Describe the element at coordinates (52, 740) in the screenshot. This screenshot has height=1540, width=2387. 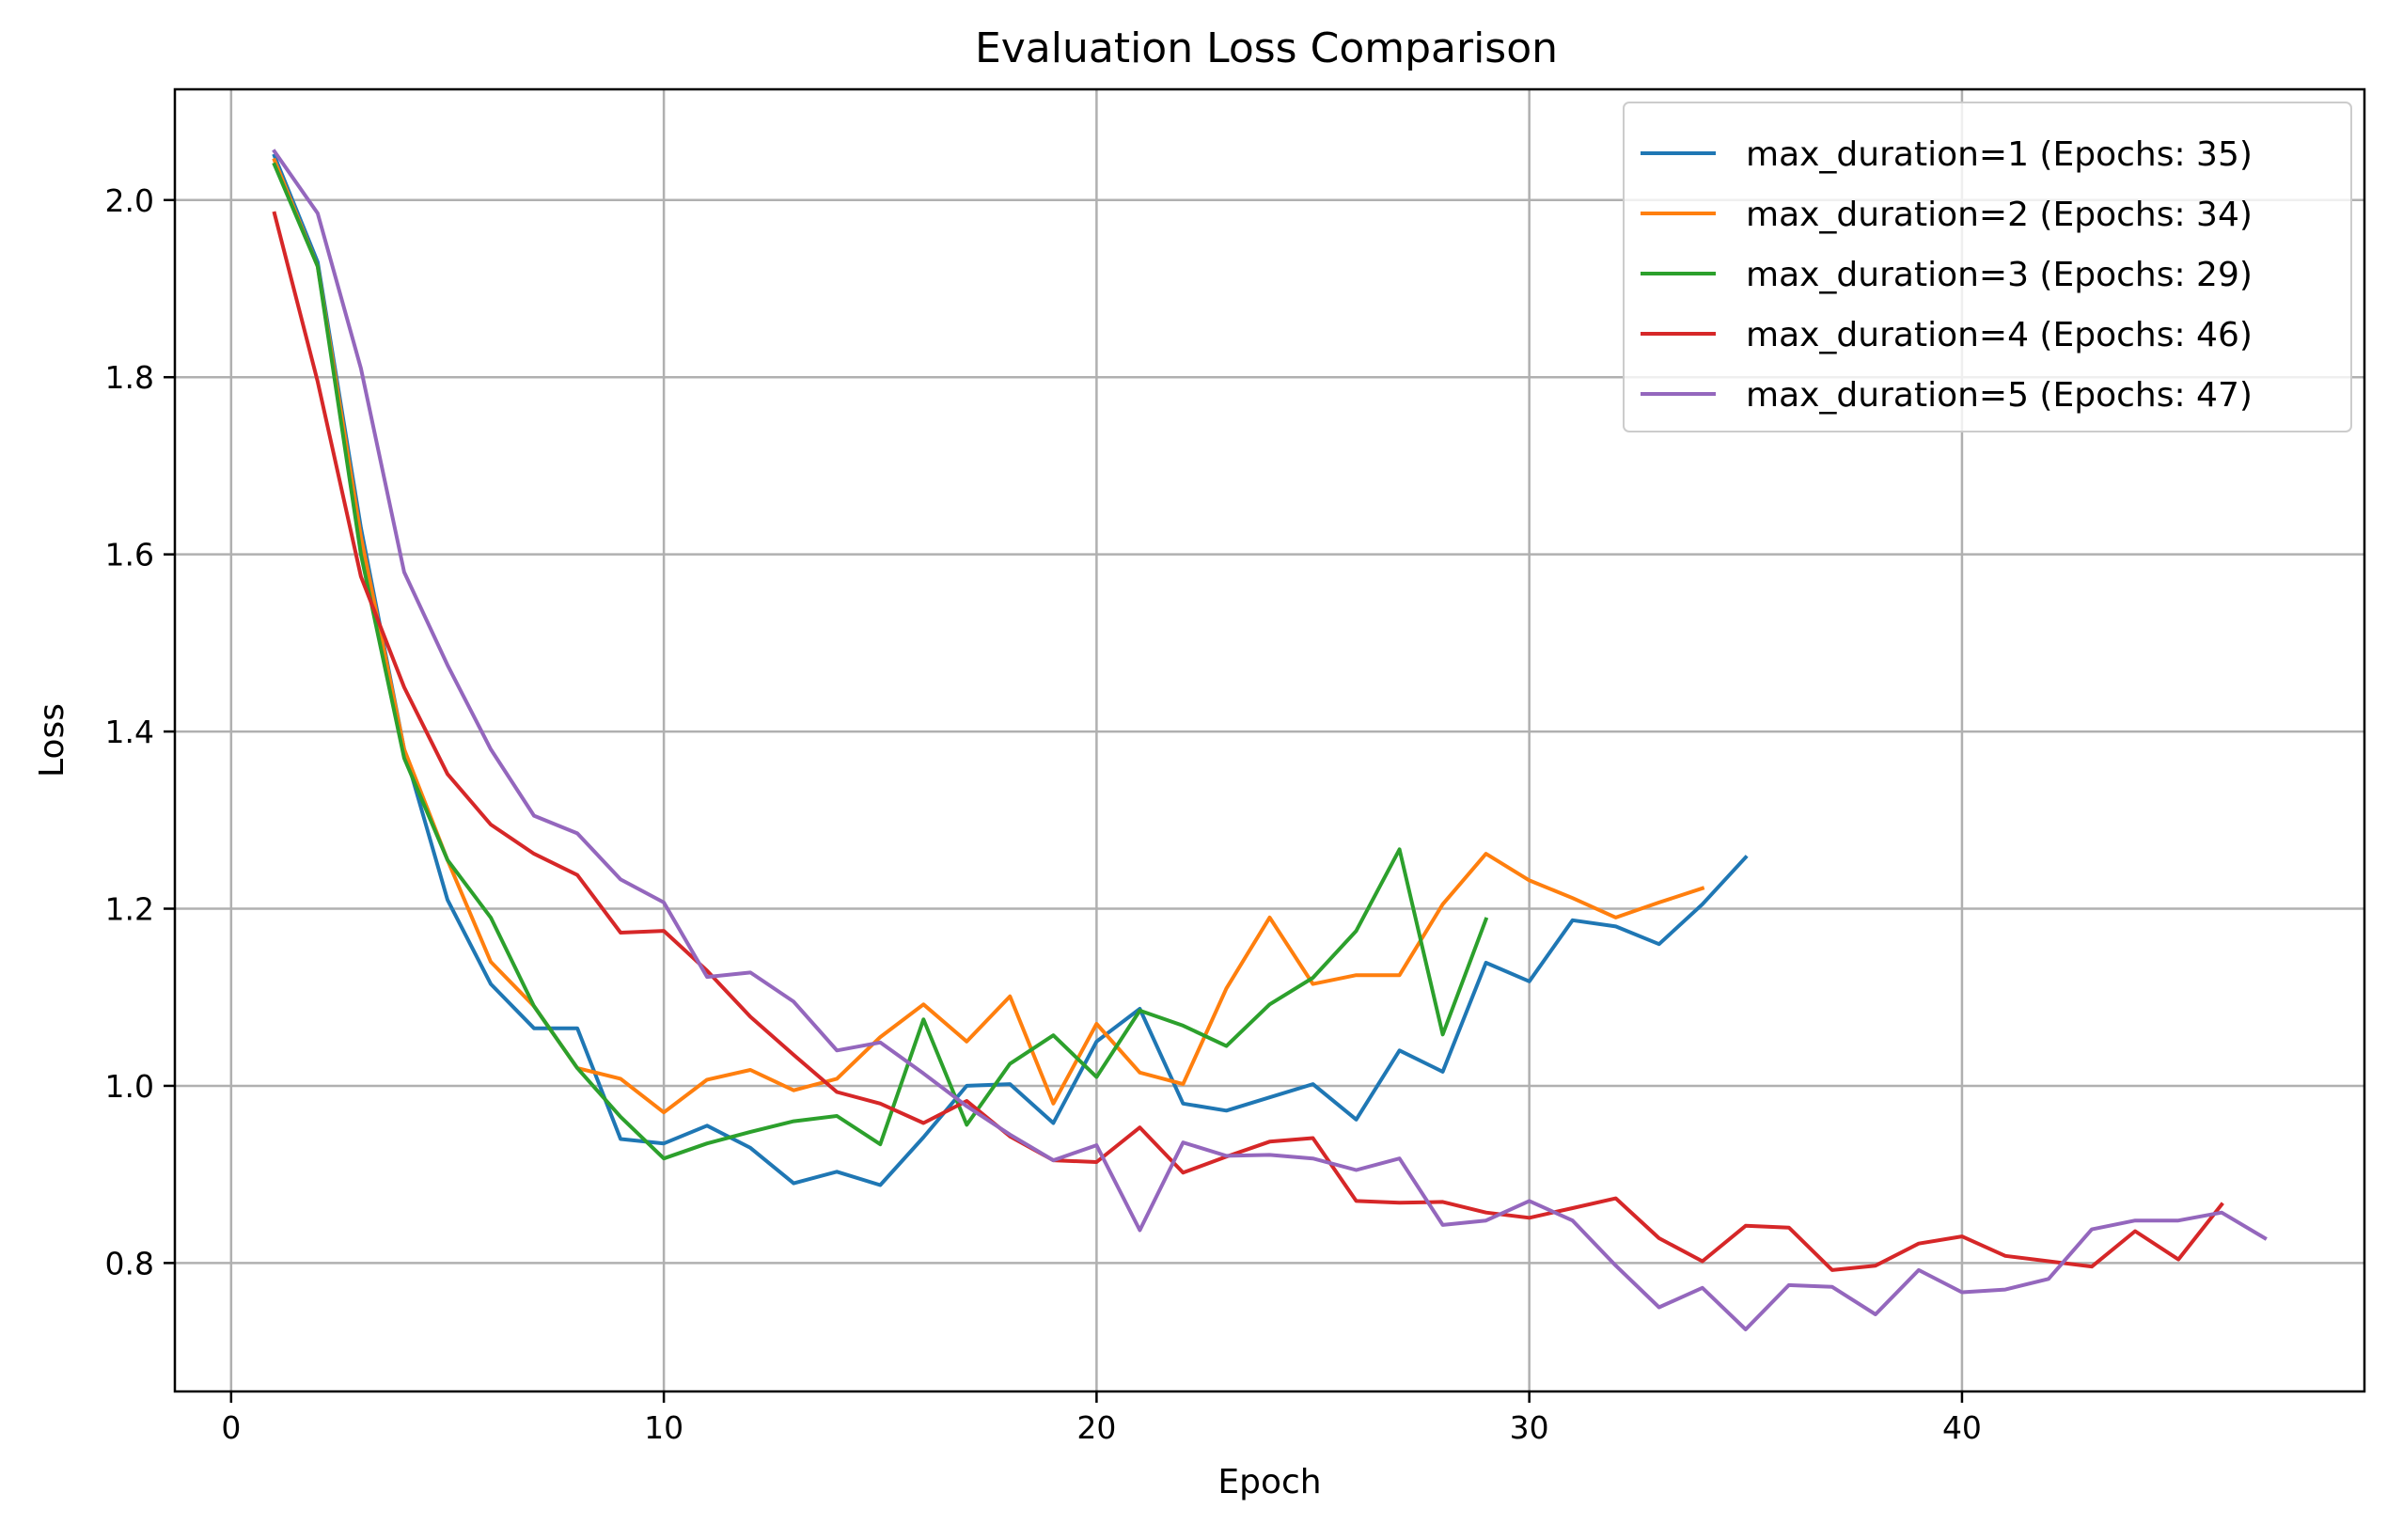
I see `y-axis-label: Loss` at that location.